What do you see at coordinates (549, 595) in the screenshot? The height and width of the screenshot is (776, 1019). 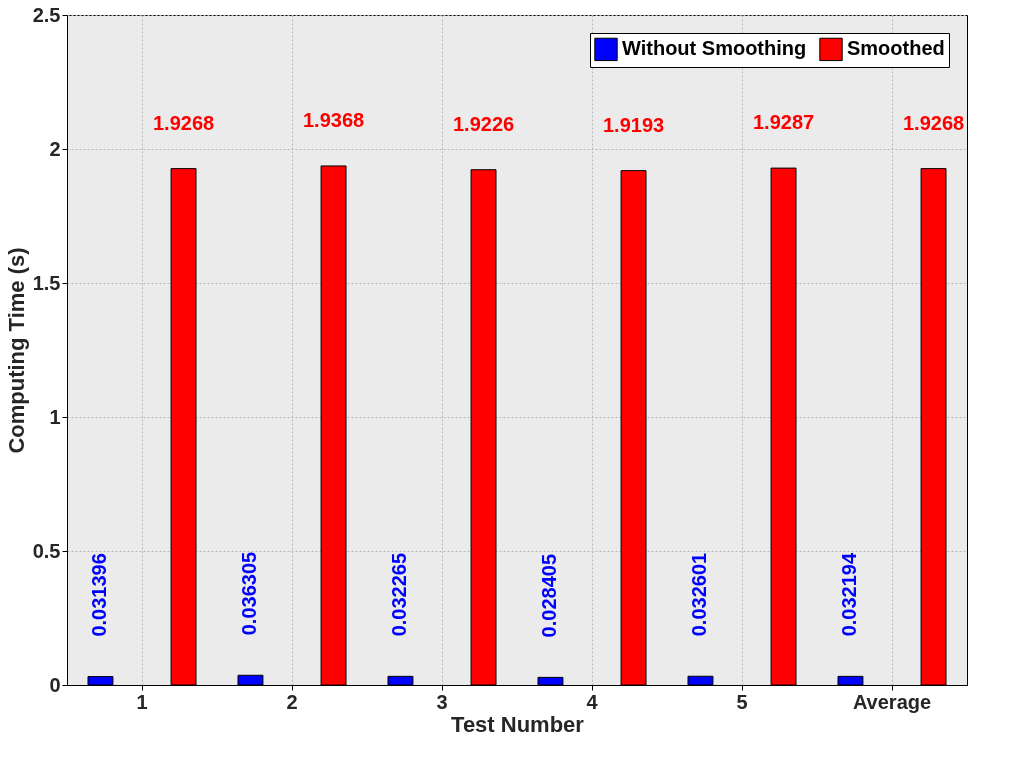 I see `data-label: 0.028405` at bounding box center [549, 595].